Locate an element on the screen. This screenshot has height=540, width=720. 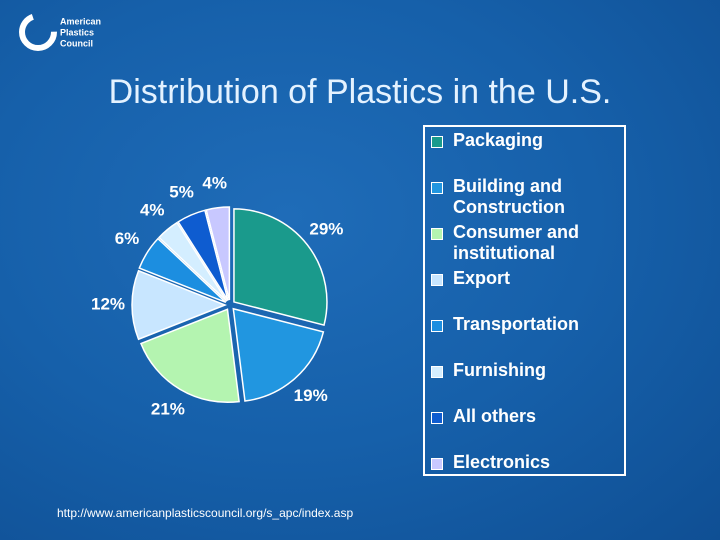
legend-entry: Packaging is located at coordinates (523, 140).